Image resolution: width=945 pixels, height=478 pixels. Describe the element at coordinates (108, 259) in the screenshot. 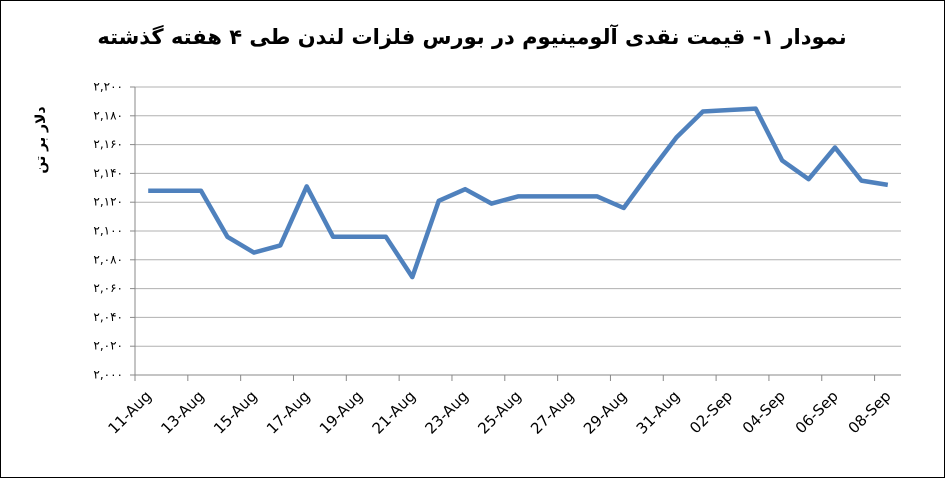

I see `y-tick-label: ۲,۰۸۰` at that location.